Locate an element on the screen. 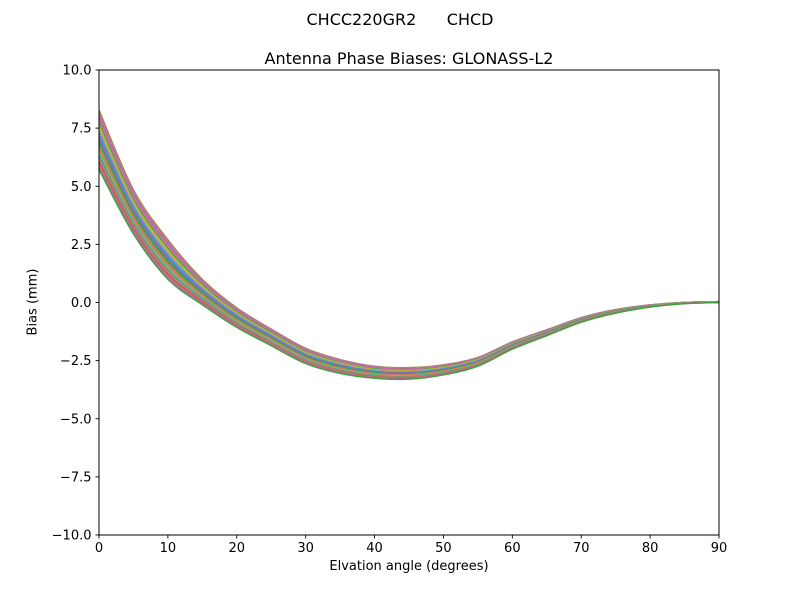 The width and height of the screenshot is (800, 600). y-tick-label: −2.5 is located at coordinates (76, 361).